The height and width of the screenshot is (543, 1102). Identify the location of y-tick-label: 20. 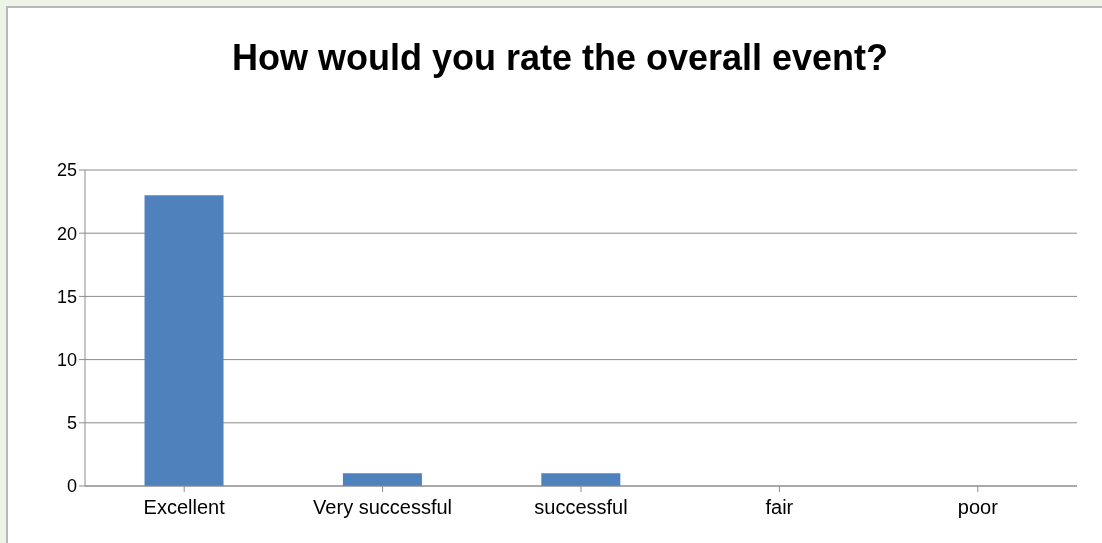
(66, 233).